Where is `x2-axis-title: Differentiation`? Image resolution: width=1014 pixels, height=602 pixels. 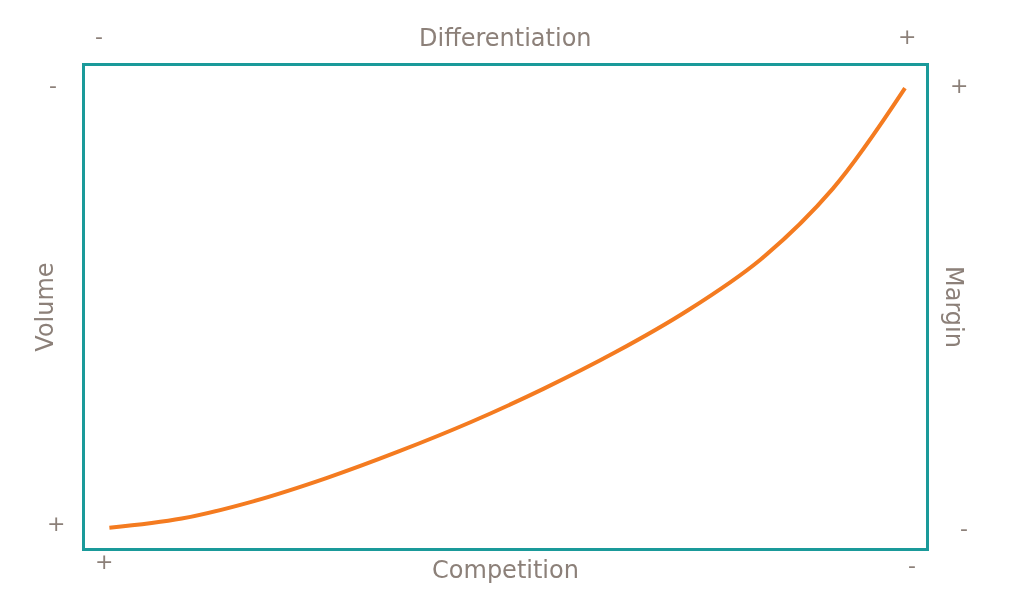 x2-axis-title: Differentiation is located at coordinates (505, 38).